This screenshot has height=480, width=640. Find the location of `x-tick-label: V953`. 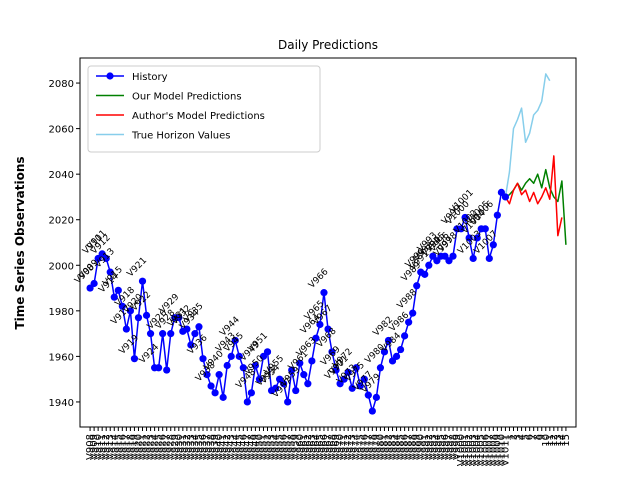

x-tick-label: V953 is located at coordinates (272, 447).